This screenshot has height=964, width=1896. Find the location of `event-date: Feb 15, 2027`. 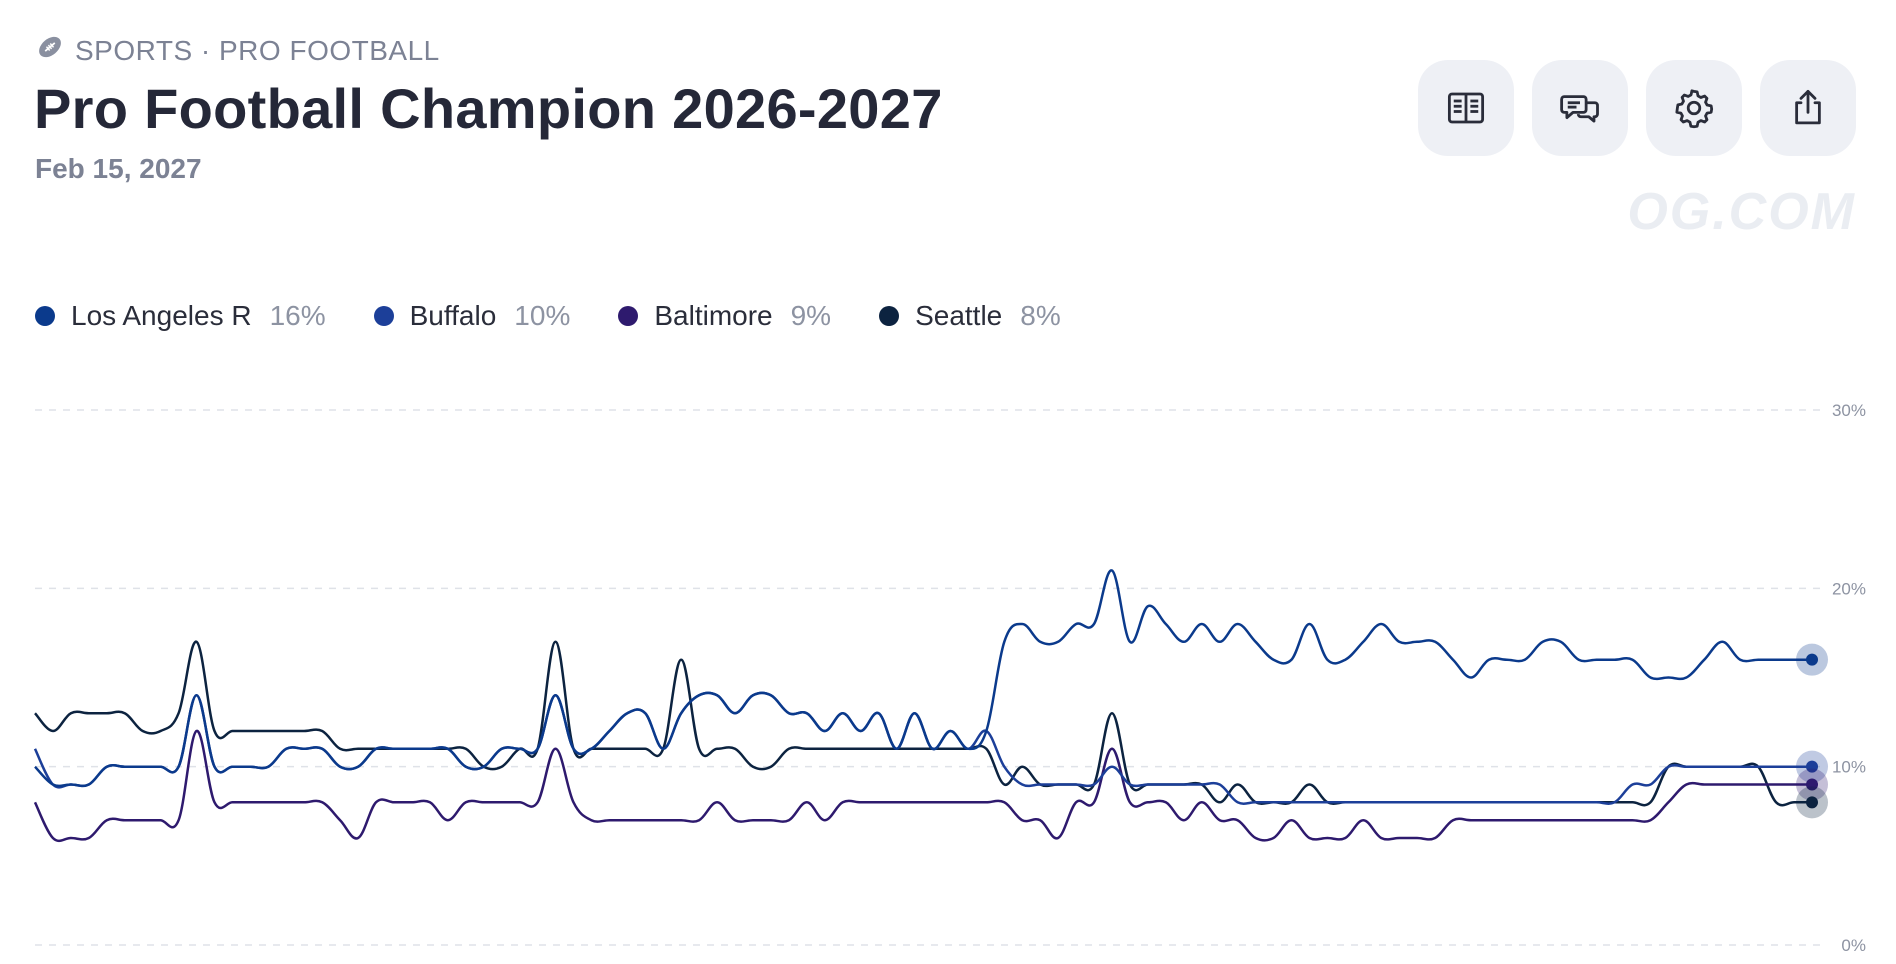

event-date: Feb 15, 2027 is located at coordinates (118, 168).